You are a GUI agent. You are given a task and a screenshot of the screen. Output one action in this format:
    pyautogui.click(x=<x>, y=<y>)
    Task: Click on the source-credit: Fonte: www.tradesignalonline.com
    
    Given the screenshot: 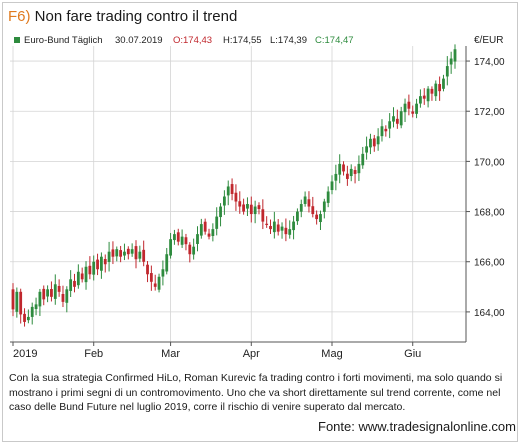 What is the action you would take?
    pyautogui.click(x=417, y=426)
    